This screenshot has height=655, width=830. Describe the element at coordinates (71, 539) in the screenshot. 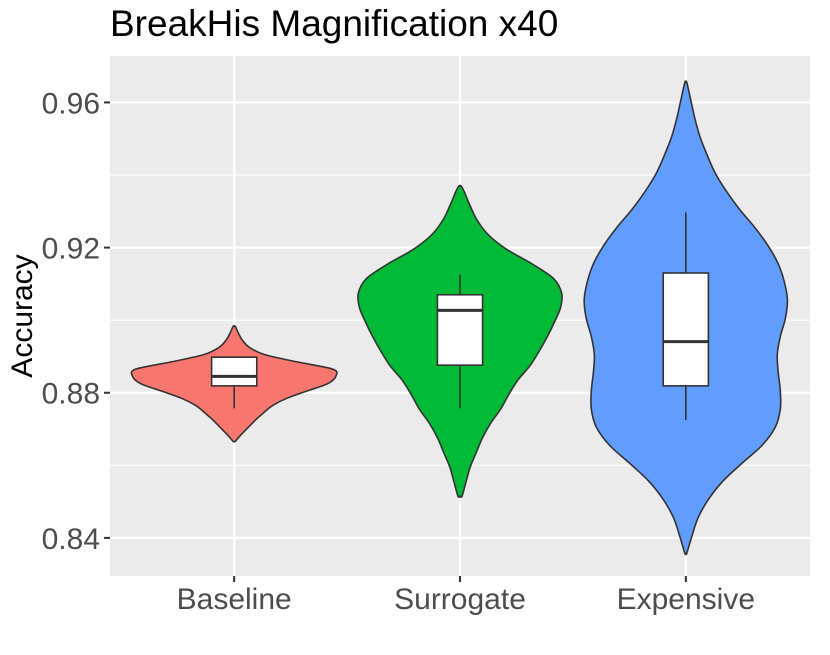

I see `y-tick-label: 0.84` at that location.